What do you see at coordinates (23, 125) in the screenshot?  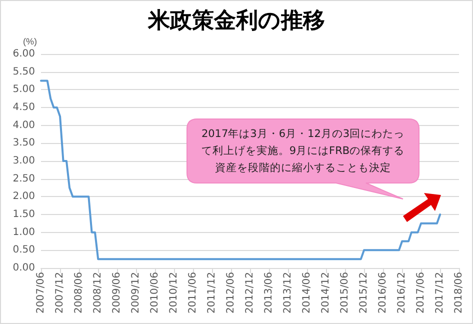 I see `y-tick-label: 4.00` at bounding box center [23, 125].